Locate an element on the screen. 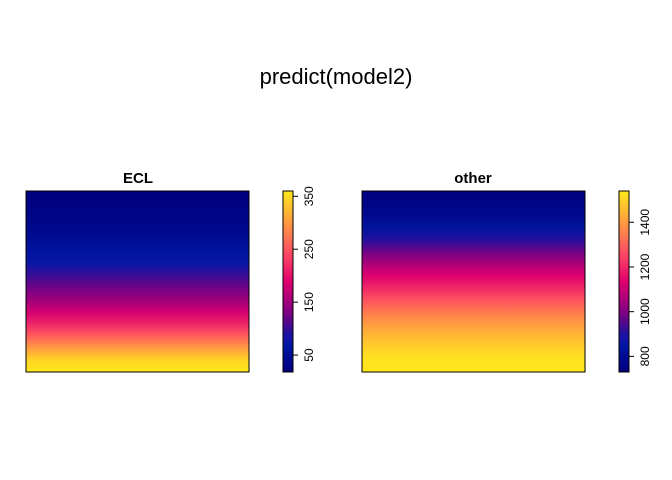 This screenshot has height=480, width=672. colorbar-tick-label: 150 is located at coordinates (309, 302).